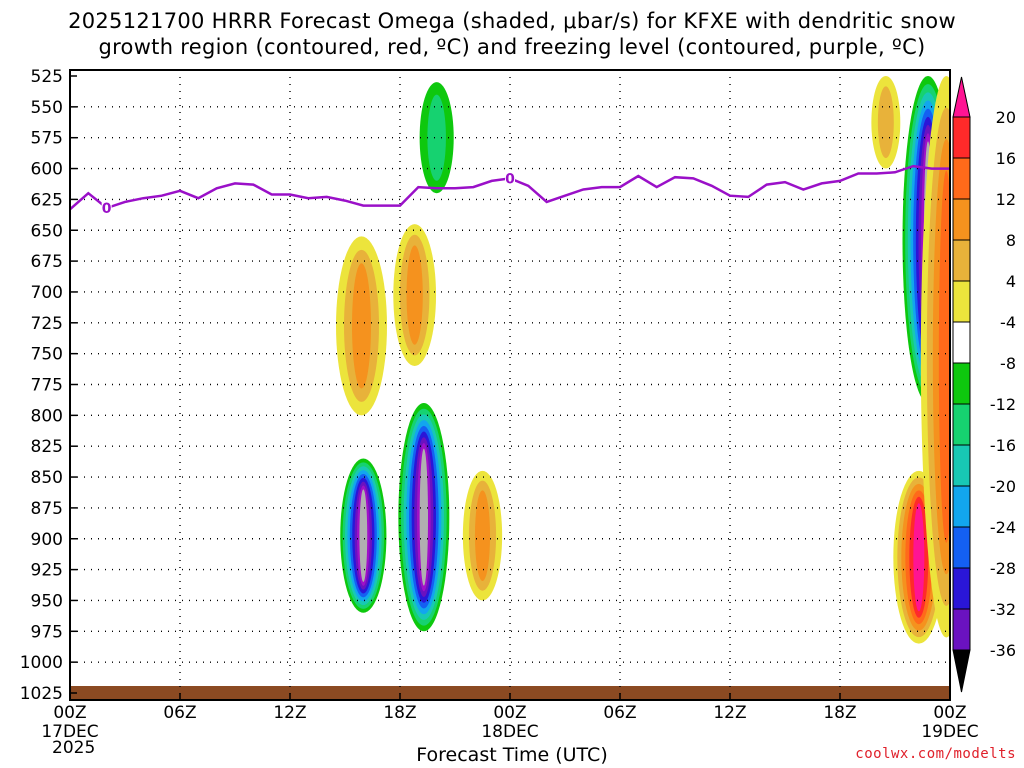  I want to click on y-tick-label: 625, so click(47, 200).